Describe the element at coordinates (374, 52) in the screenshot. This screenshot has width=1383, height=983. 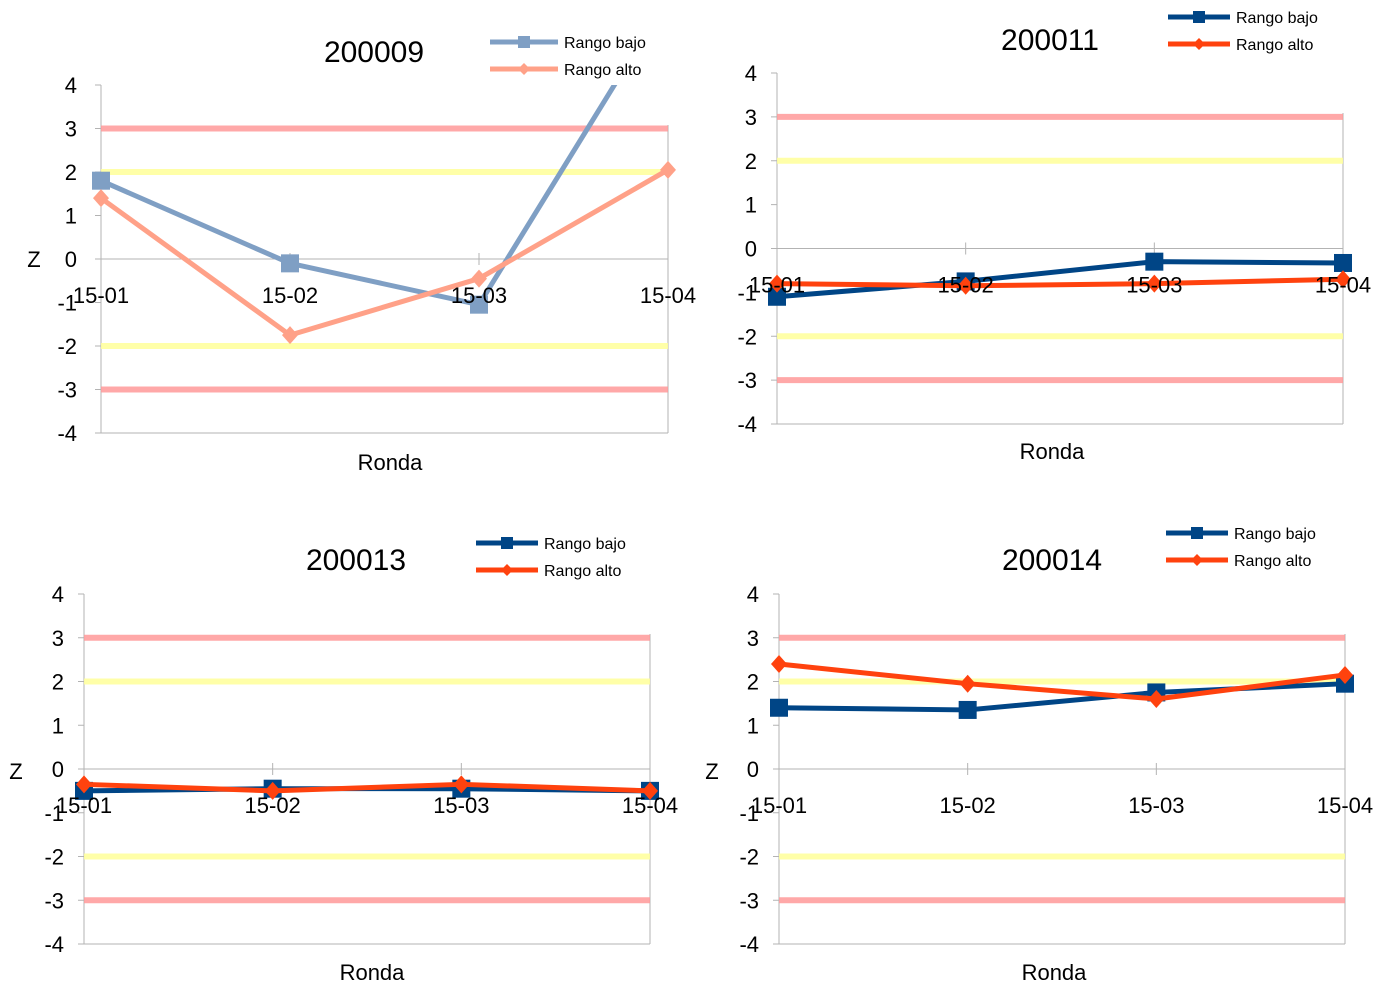
I see `chart-title: 200009` at that location.